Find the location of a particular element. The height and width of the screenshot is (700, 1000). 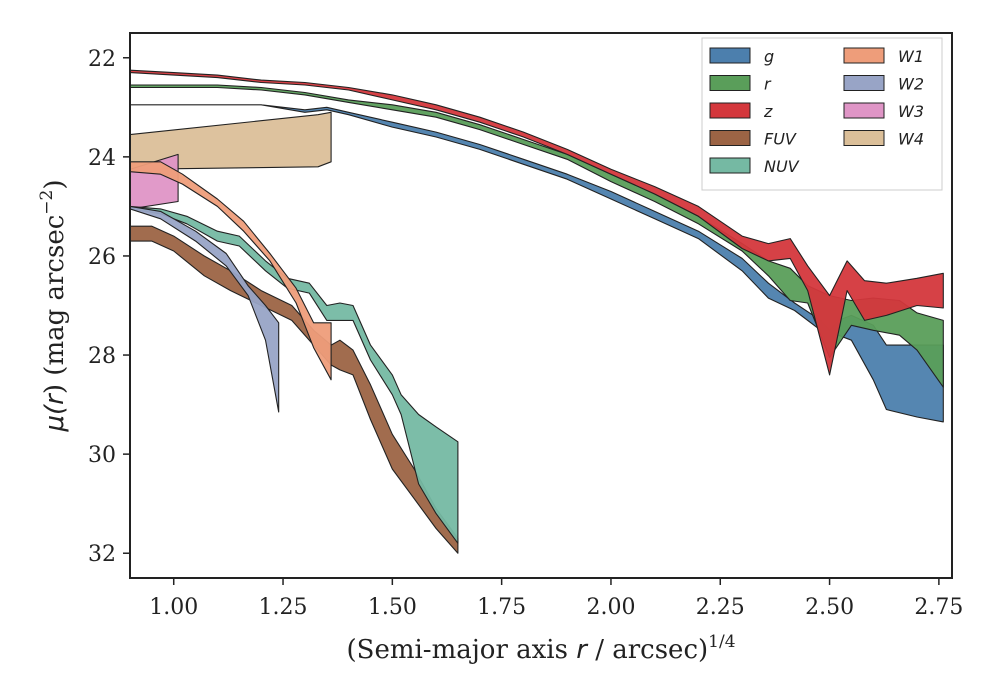

y-tick-label: 30 is located at coordinates (102, 455).